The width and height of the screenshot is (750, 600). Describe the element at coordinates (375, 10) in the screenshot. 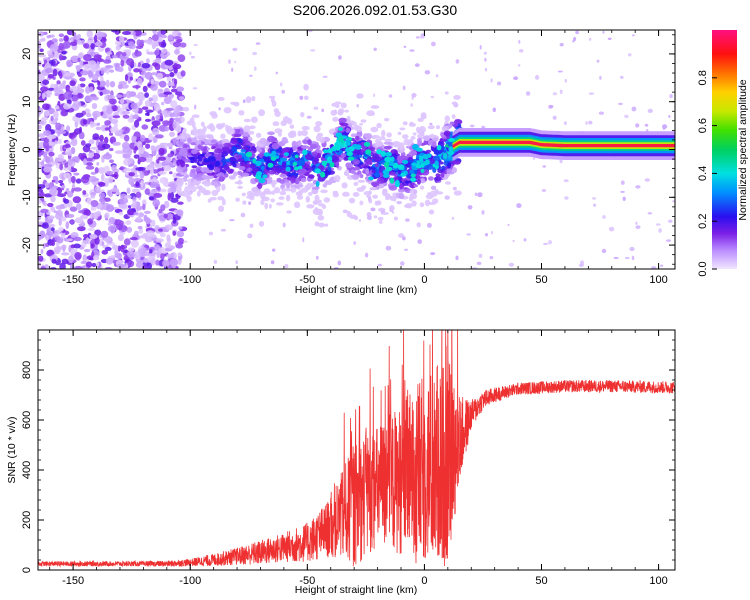

I see `chart-title: S206.2026.092.01.53.G30` at that location.